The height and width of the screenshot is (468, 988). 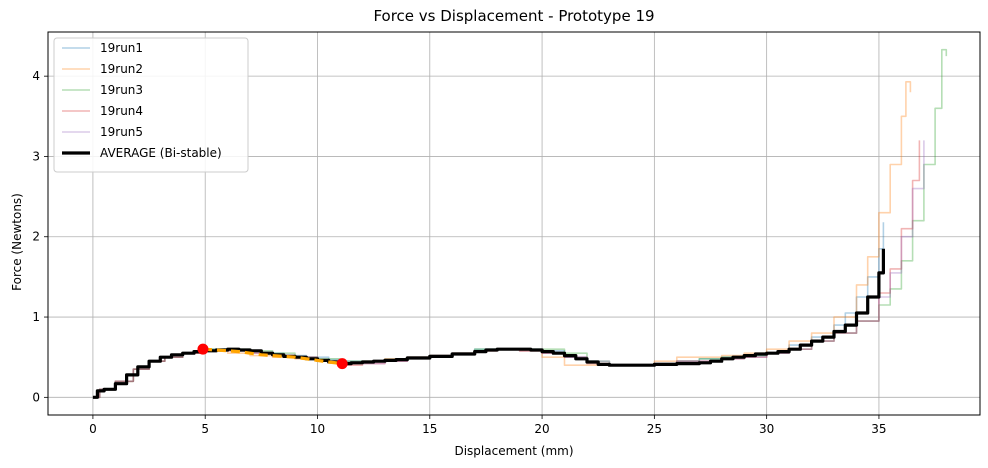 I want to click on y-tick-label: 1, so click(x=36, y=317).